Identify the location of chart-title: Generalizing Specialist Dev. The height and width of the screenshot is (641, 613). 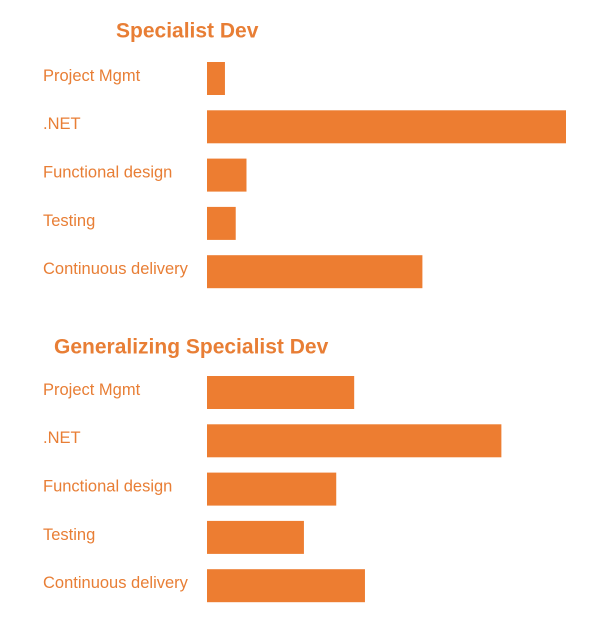
(191, 347).